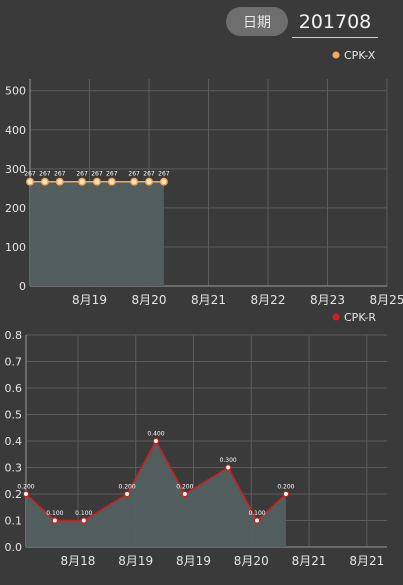 The width and height of the screenshot is (403, 585). What do you see at coordinates (360, 55) in the screenshot?
I see `legend-label: CPK-X` at bounding box center [360, 55].